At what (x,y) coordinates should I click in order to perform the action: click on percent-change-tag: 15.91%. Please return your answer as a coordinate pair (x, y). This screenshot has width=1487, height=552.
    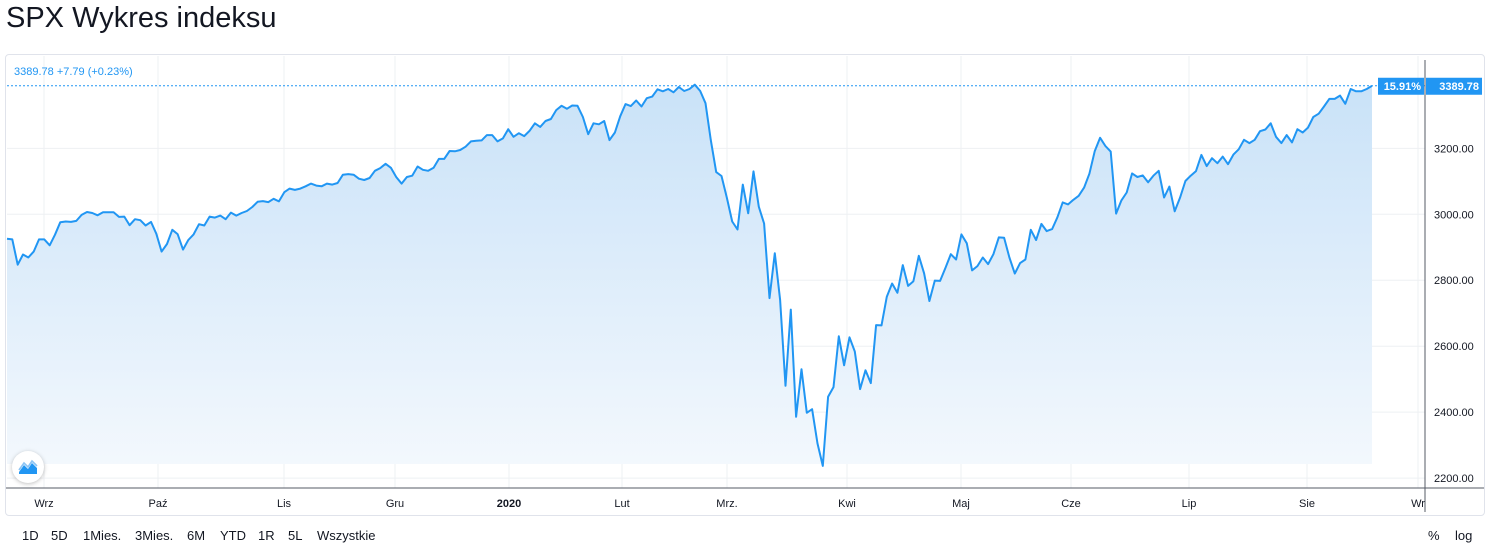
    Looking at the image, I should click on (1403, 87).